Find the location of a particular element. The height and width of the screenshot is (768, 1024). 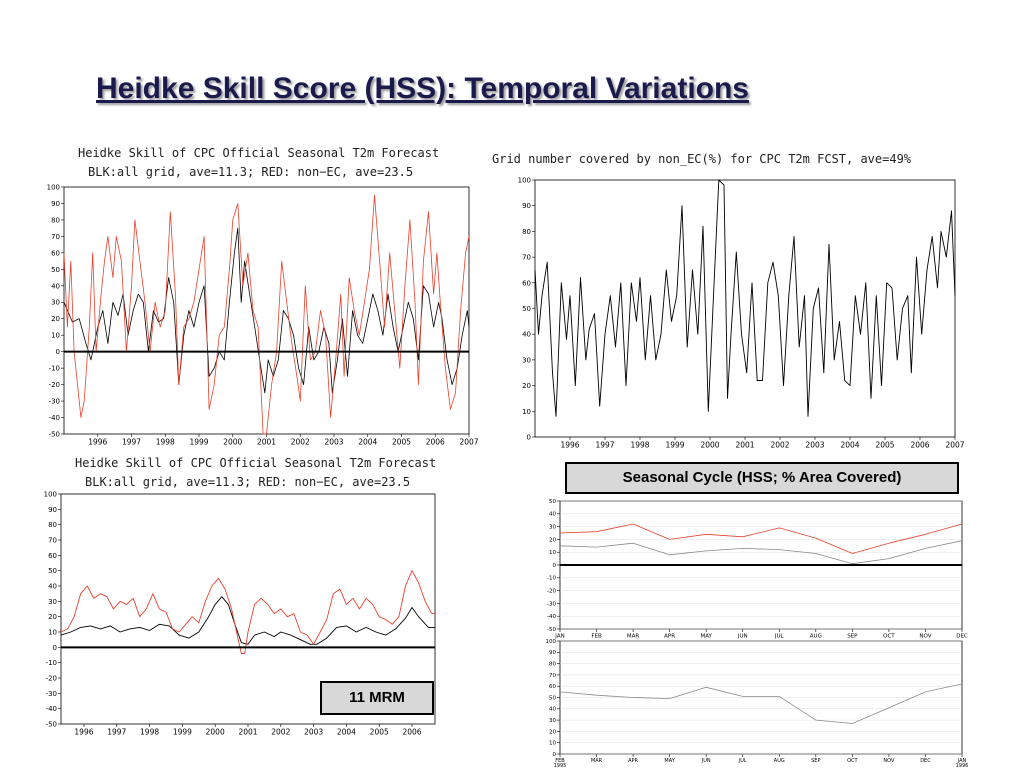

x-tick-label: 1999 is located at coordinates (182, 732).